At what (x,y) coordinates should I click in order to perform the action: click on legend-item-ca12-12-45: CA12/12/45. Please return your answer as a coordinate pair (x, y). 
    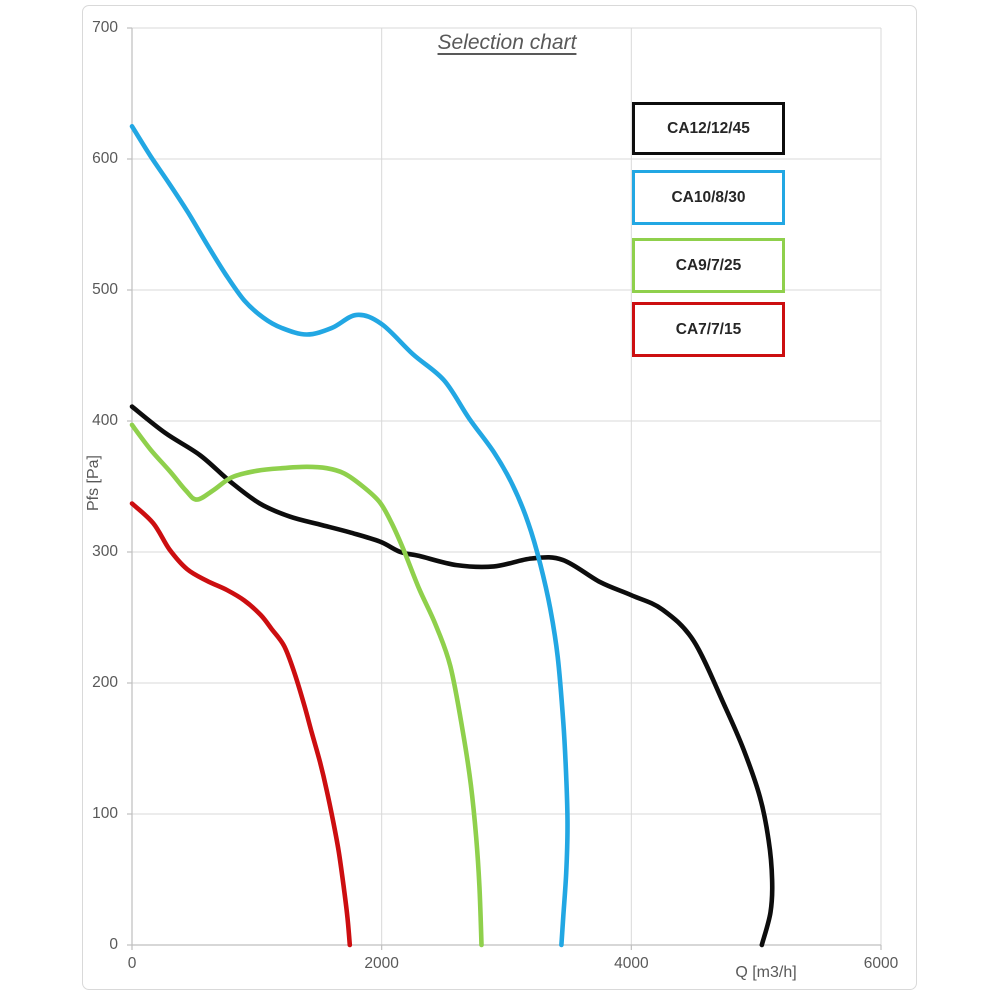
    Looking at the image, I should click on (708, 128).